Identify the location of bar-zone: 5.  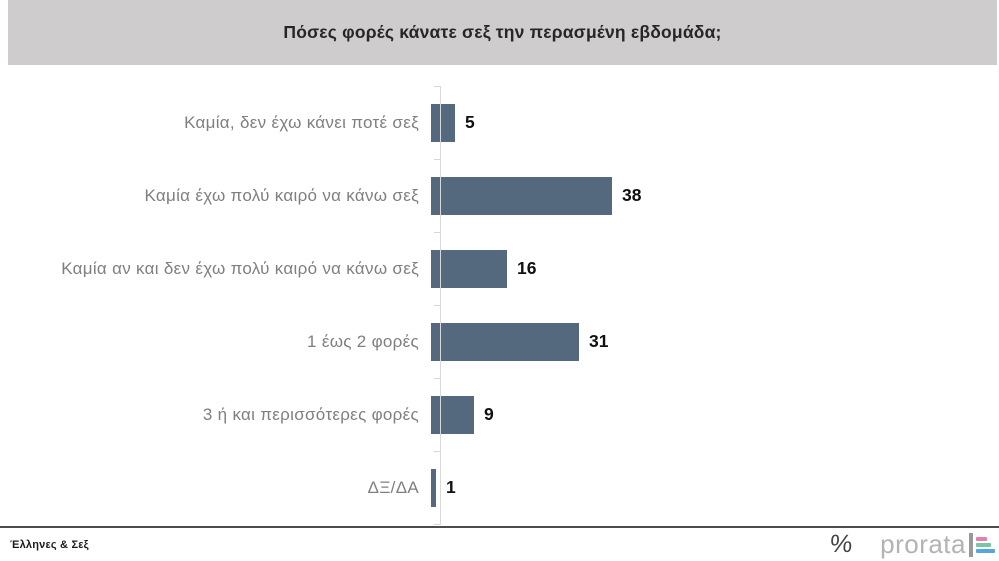
(714, 122).